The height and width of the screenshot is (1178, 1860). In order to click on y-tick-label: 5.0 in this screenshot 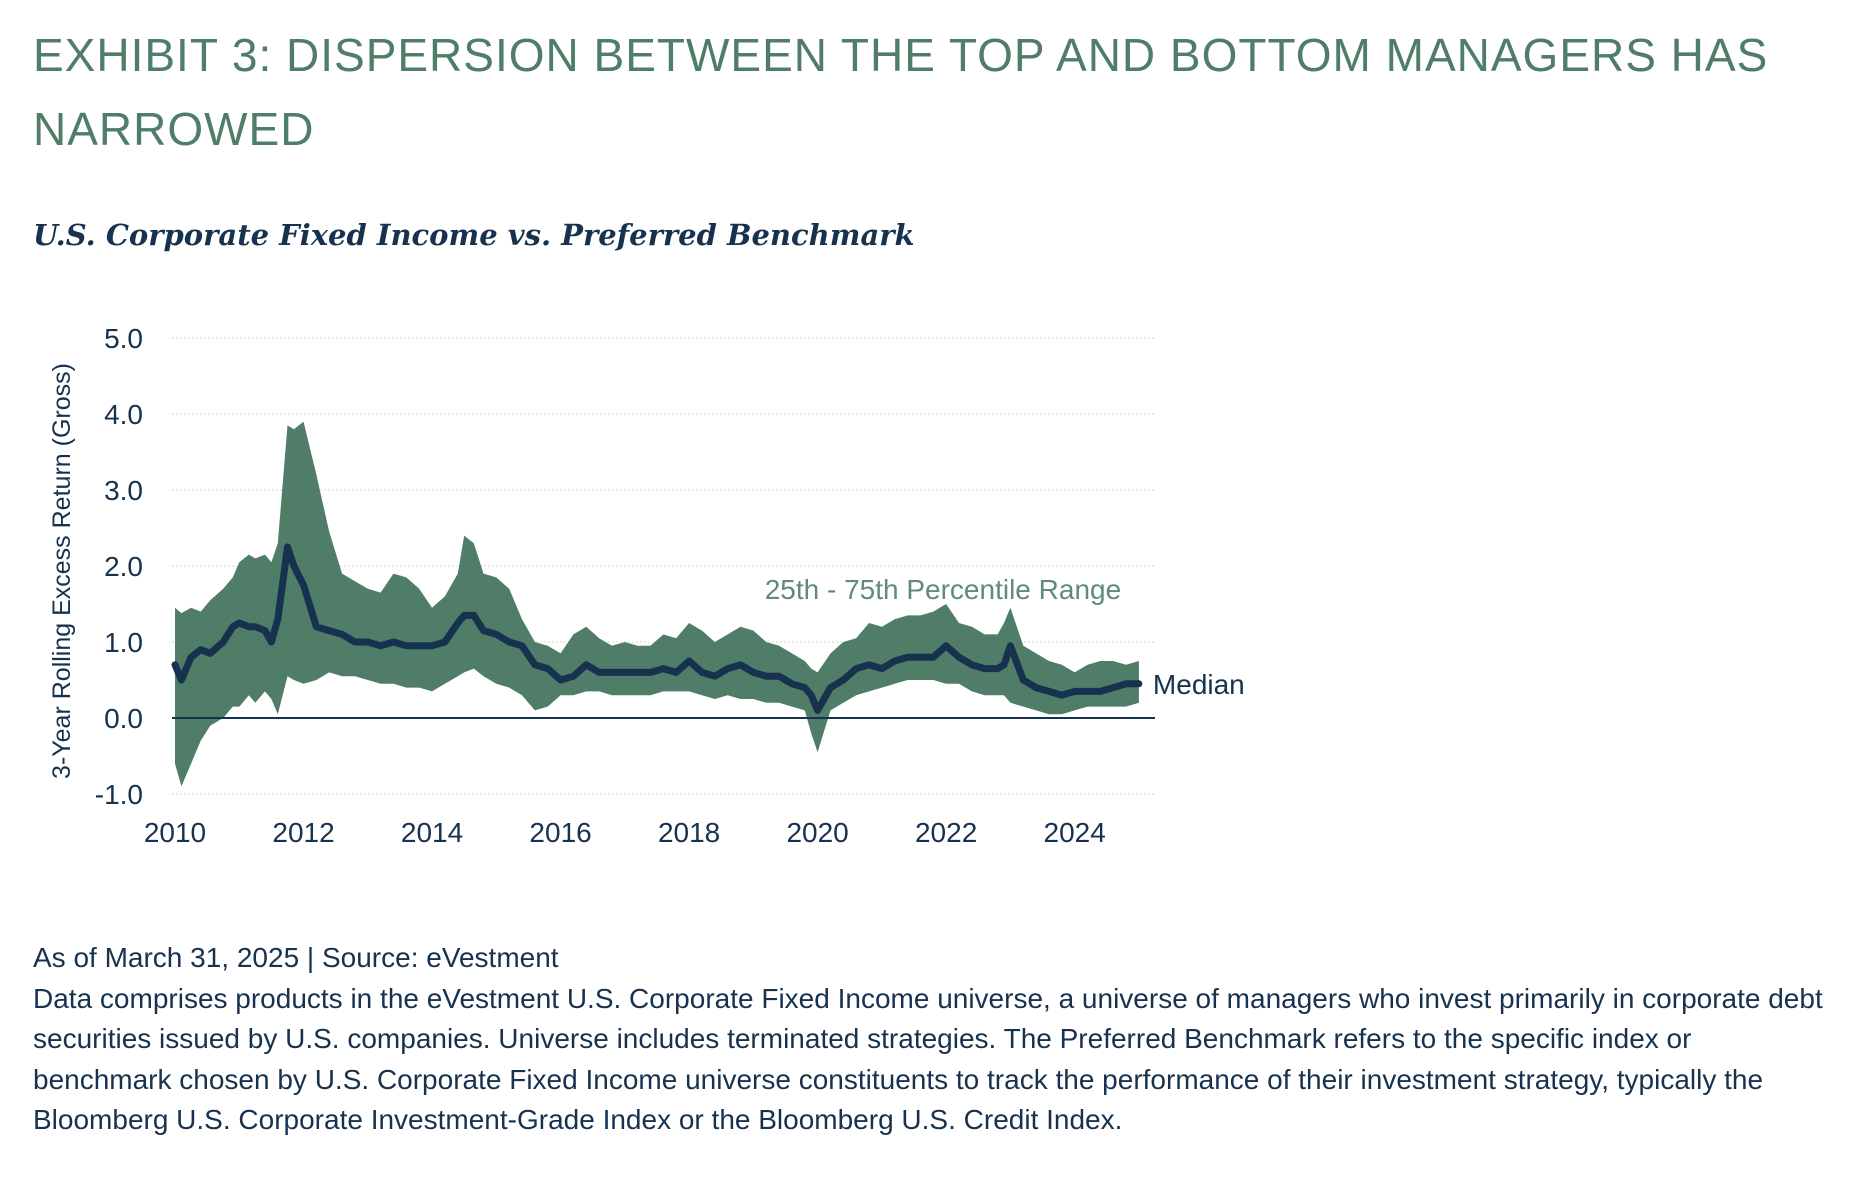, I will do `click(123, 338)`.